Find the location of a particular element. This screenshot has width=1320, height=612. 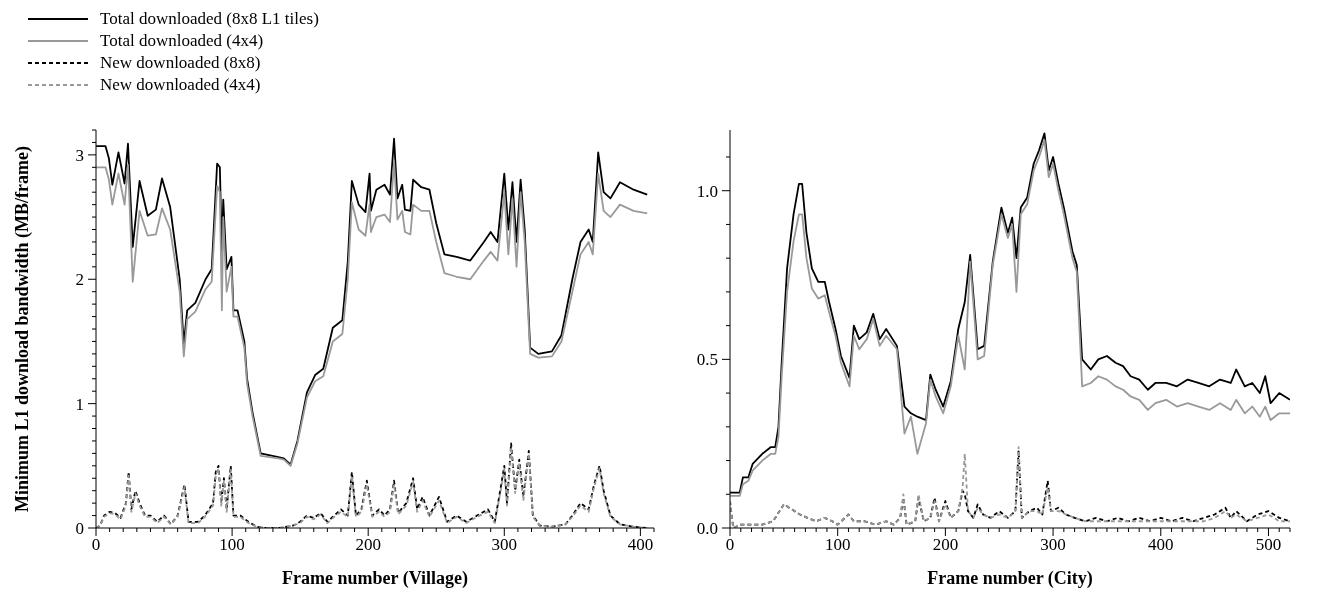

legend-label: Total downloaded (4x4) is located at coordinates (182, 41).